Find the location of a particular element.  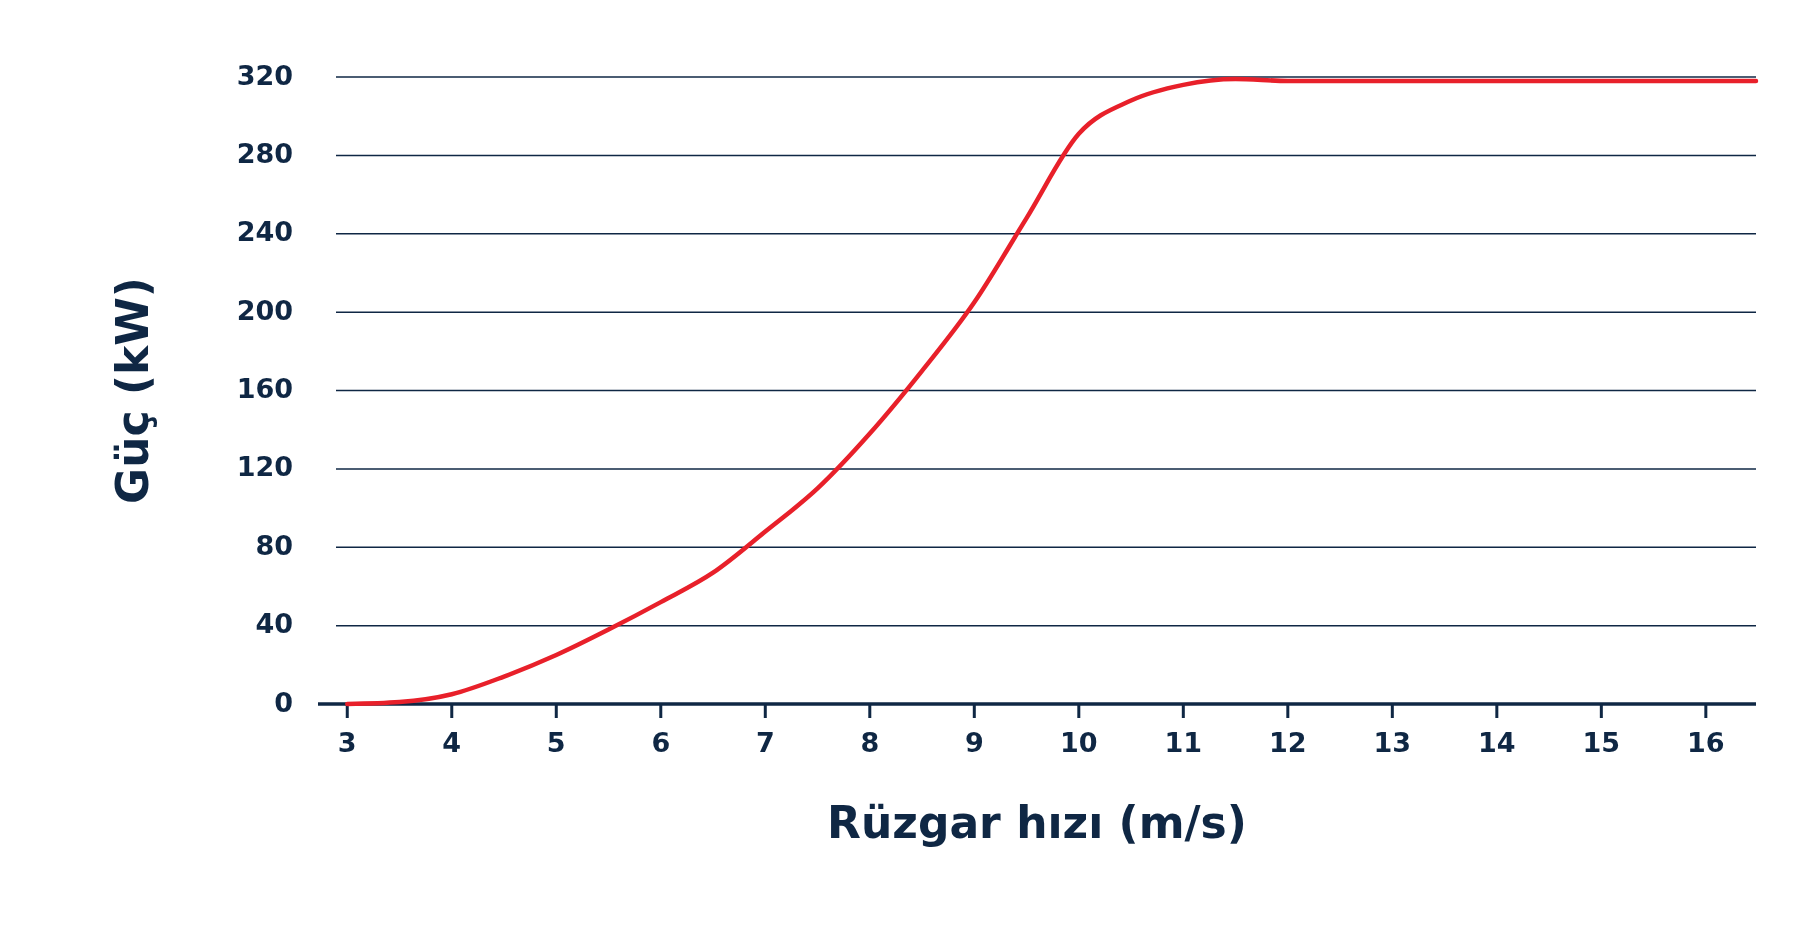

y-tick-label: 280 is located at coordinates (264, 153).